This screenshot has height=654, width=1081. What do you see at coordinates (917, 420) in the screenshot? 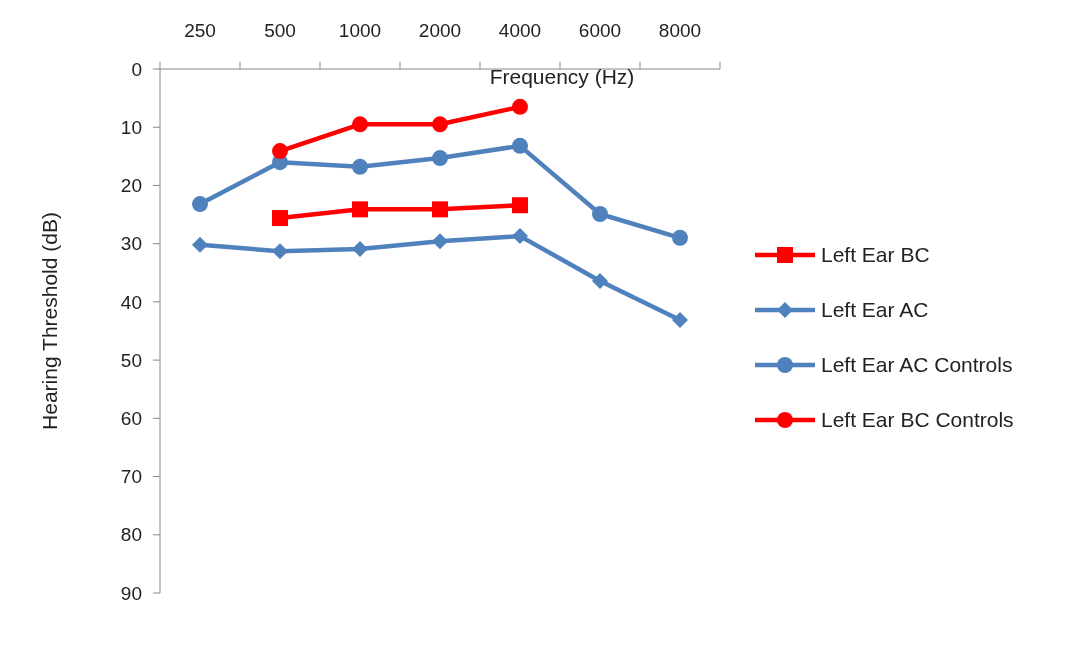
I see `legend-label: Left Ear BC Controls` at bounding box center [917, 420].